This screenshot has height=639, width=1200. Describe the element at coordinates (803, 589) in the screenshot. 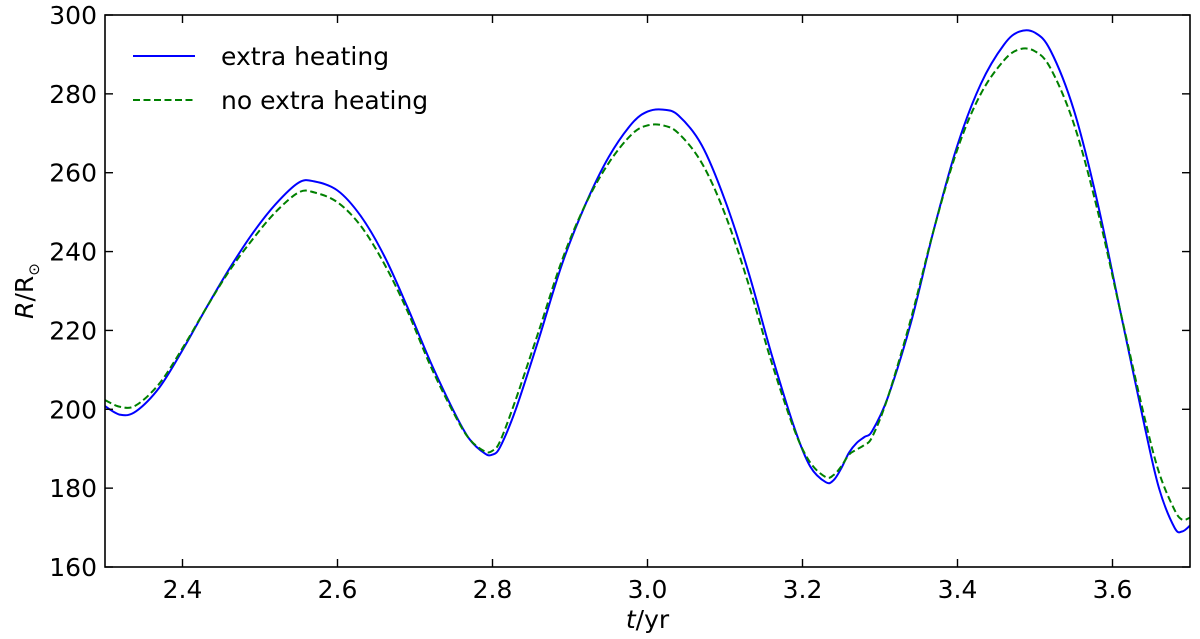

I see `x-tick-label: 3.2` at that location.